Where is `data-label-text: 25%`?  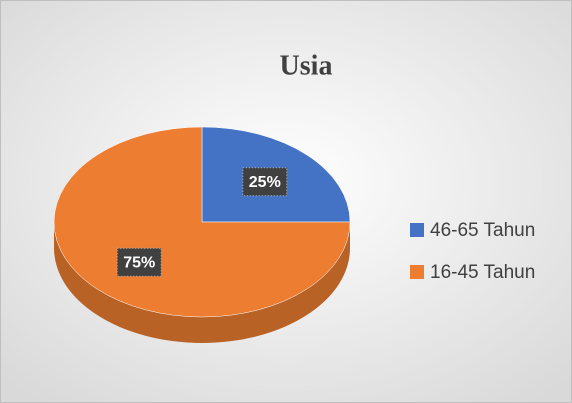 data-label-text: 25% is located at coordinates (265, 182).